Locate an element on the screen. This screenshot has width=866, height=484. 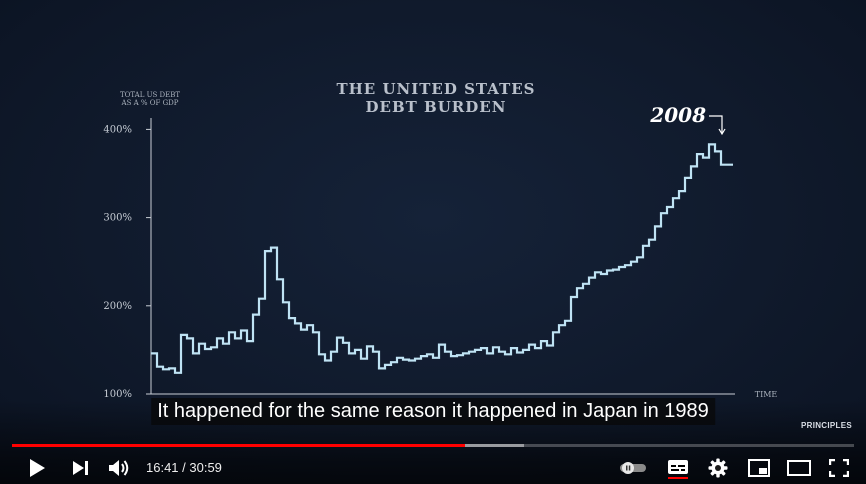
volume-button is located at coordinates (120, 468).